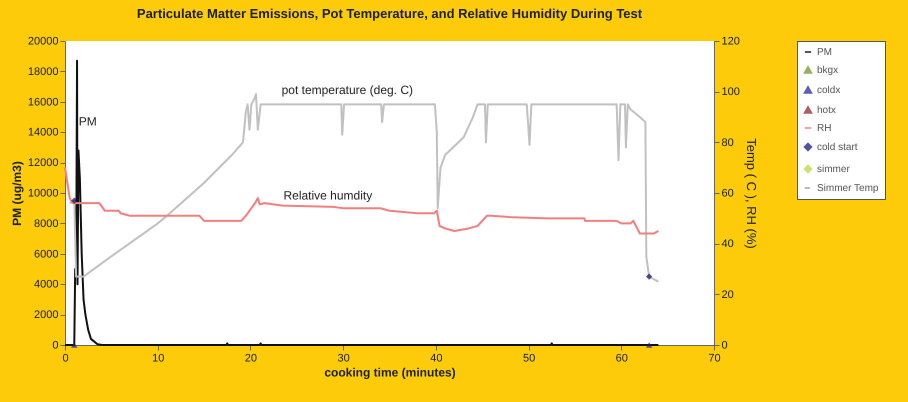  I want to click on annotation: Relative humdity, so click(327, 195).